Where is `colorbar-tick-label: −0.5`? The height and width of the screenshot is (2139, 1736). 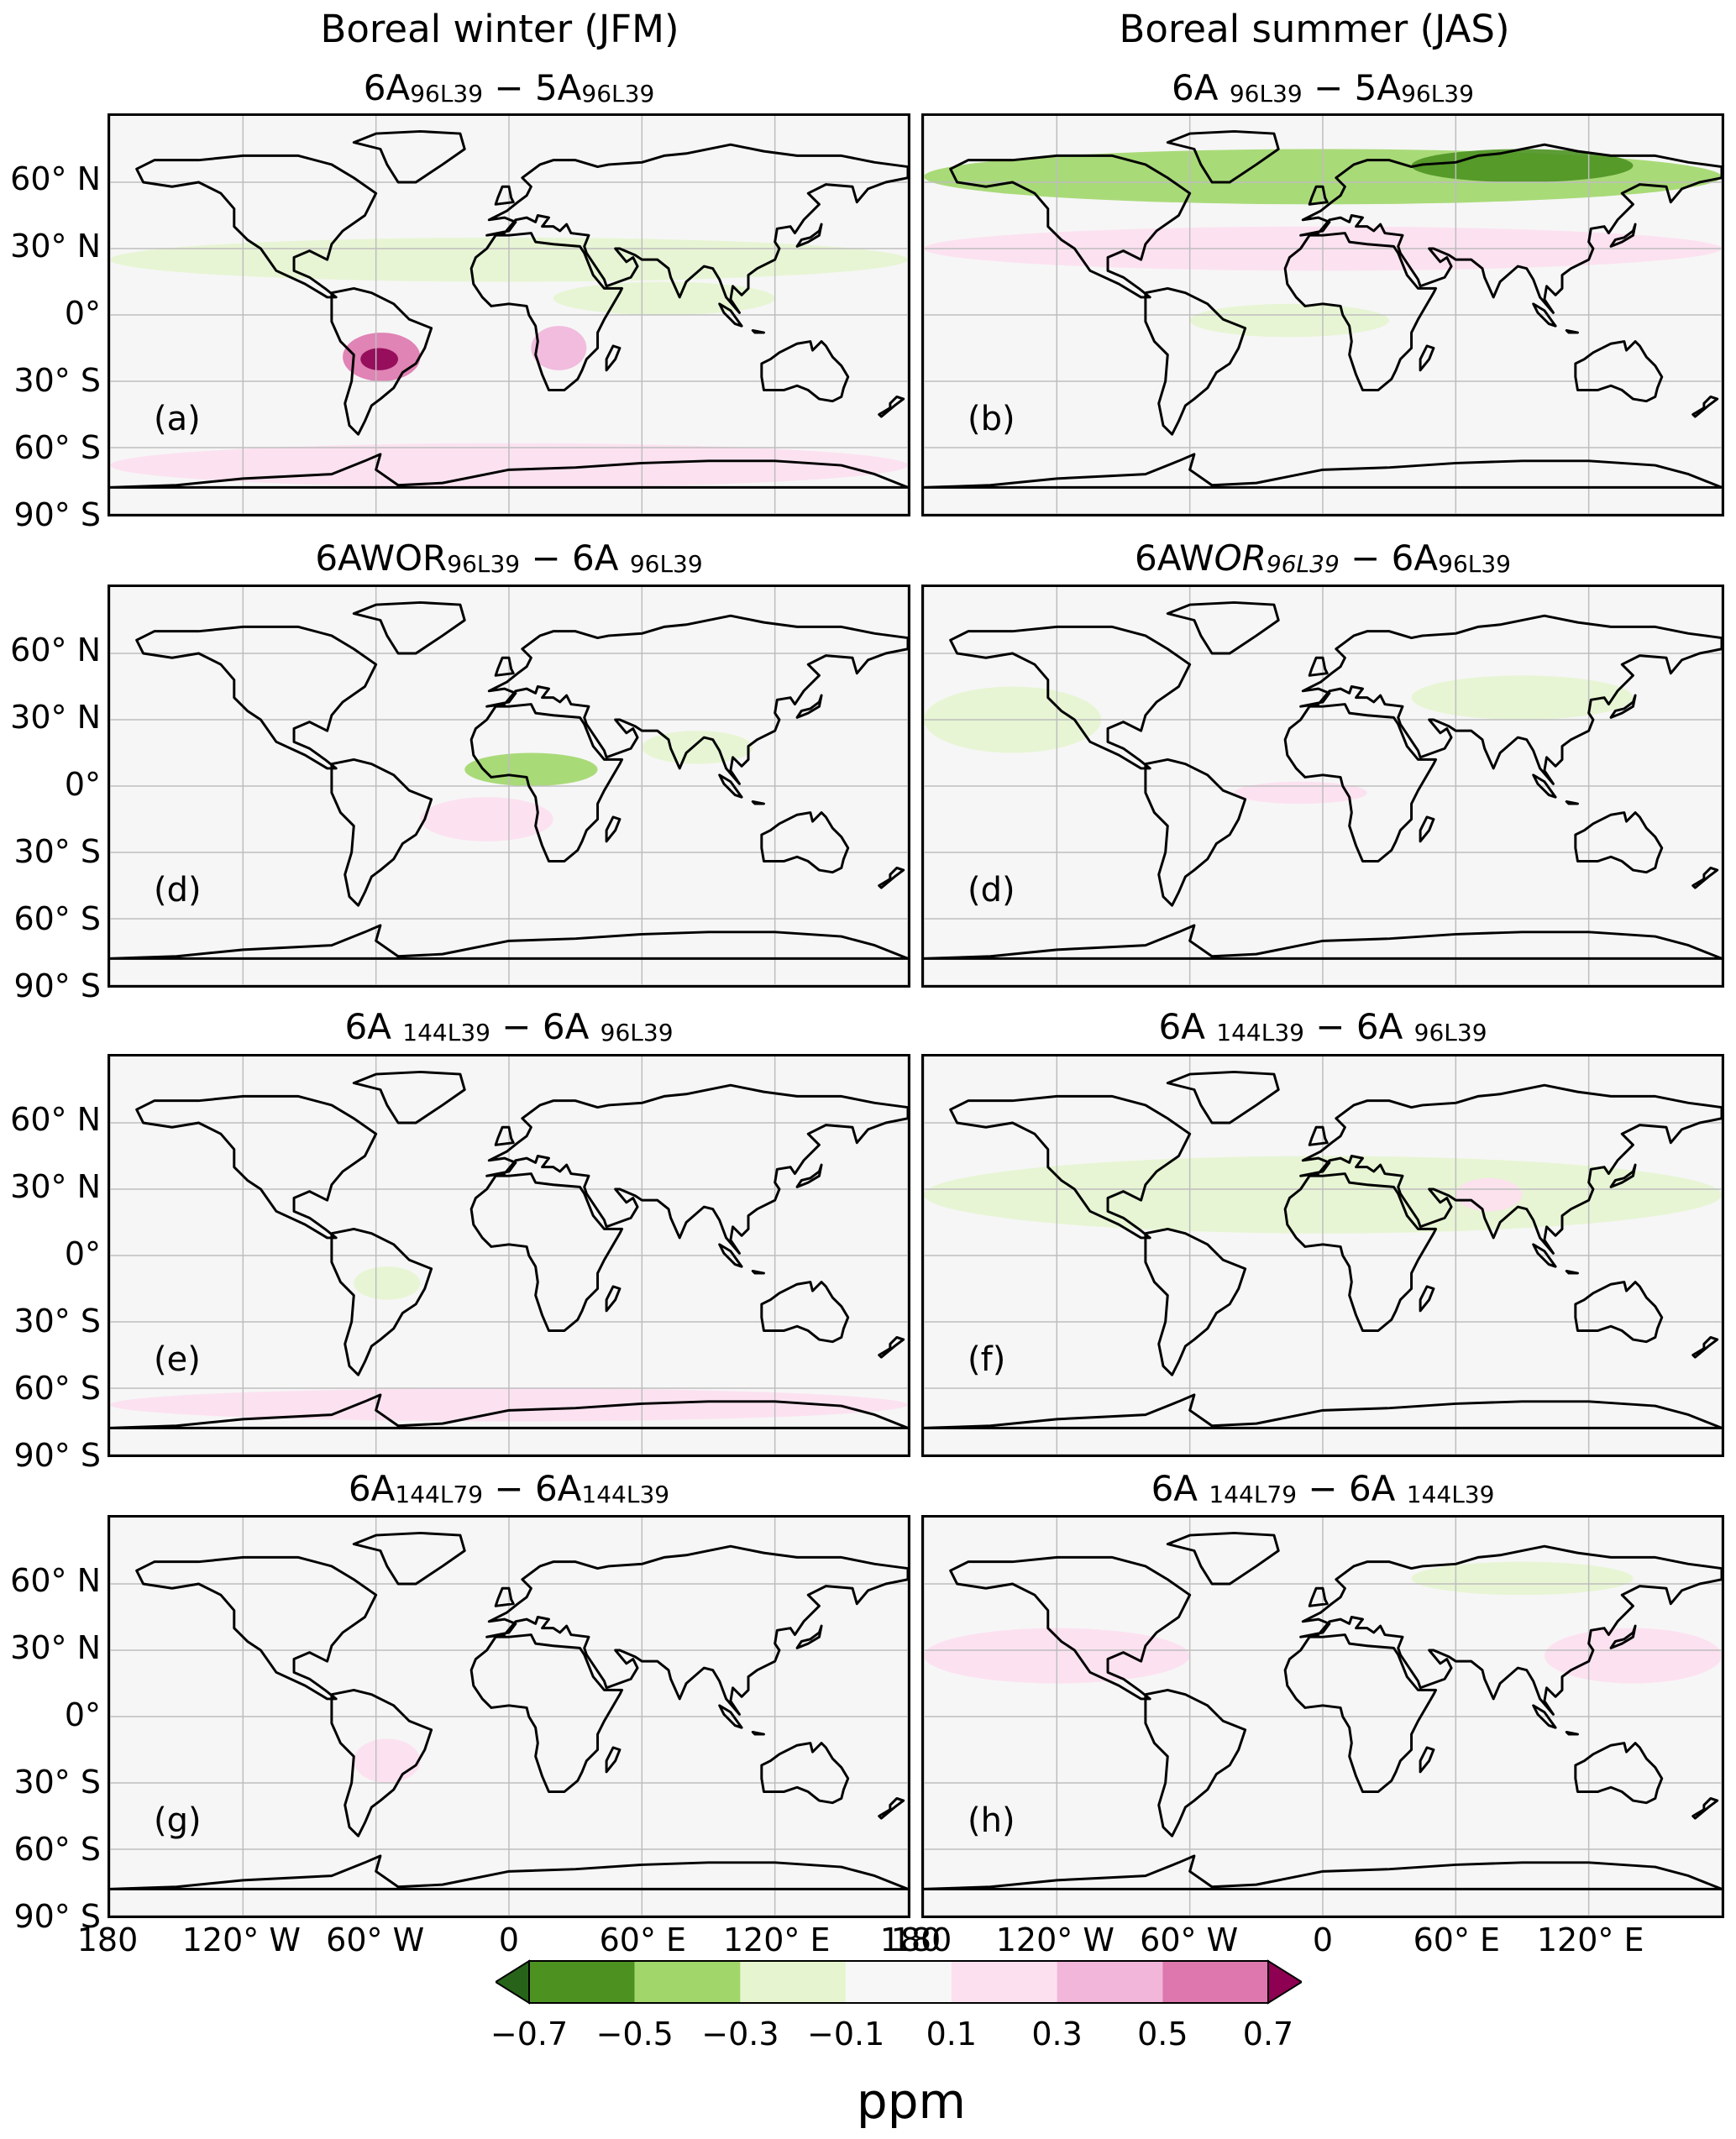 colorbar-tick-label: −0.5 is located at coordinates (634, 2034).